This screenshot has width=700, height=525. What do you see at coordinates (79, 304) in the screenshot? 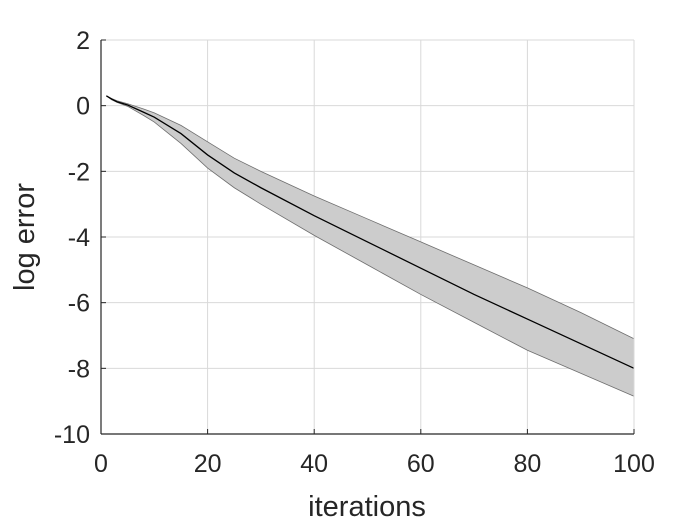
I see `y-tick-label: -6` at bounding box center [79, 304].